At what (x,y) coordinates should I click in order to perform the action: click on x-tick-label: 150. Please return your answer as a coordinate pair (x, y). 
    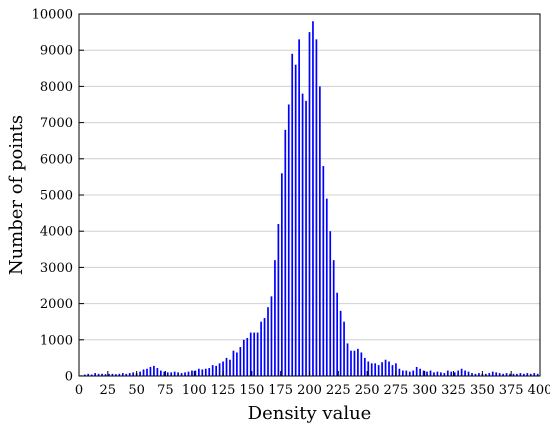
    Looking at the image, I should click on (251, 390).